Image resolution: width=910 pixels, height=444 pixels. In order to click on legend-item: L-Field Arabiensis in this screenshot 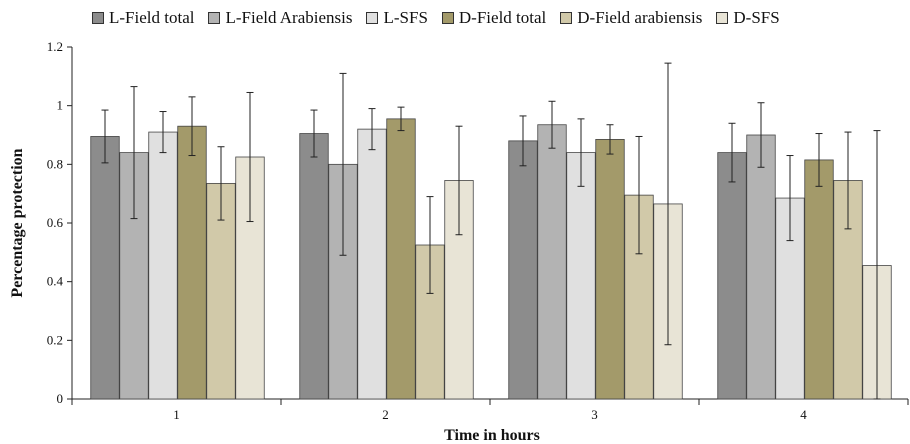, I will do `click(280, 18)`.